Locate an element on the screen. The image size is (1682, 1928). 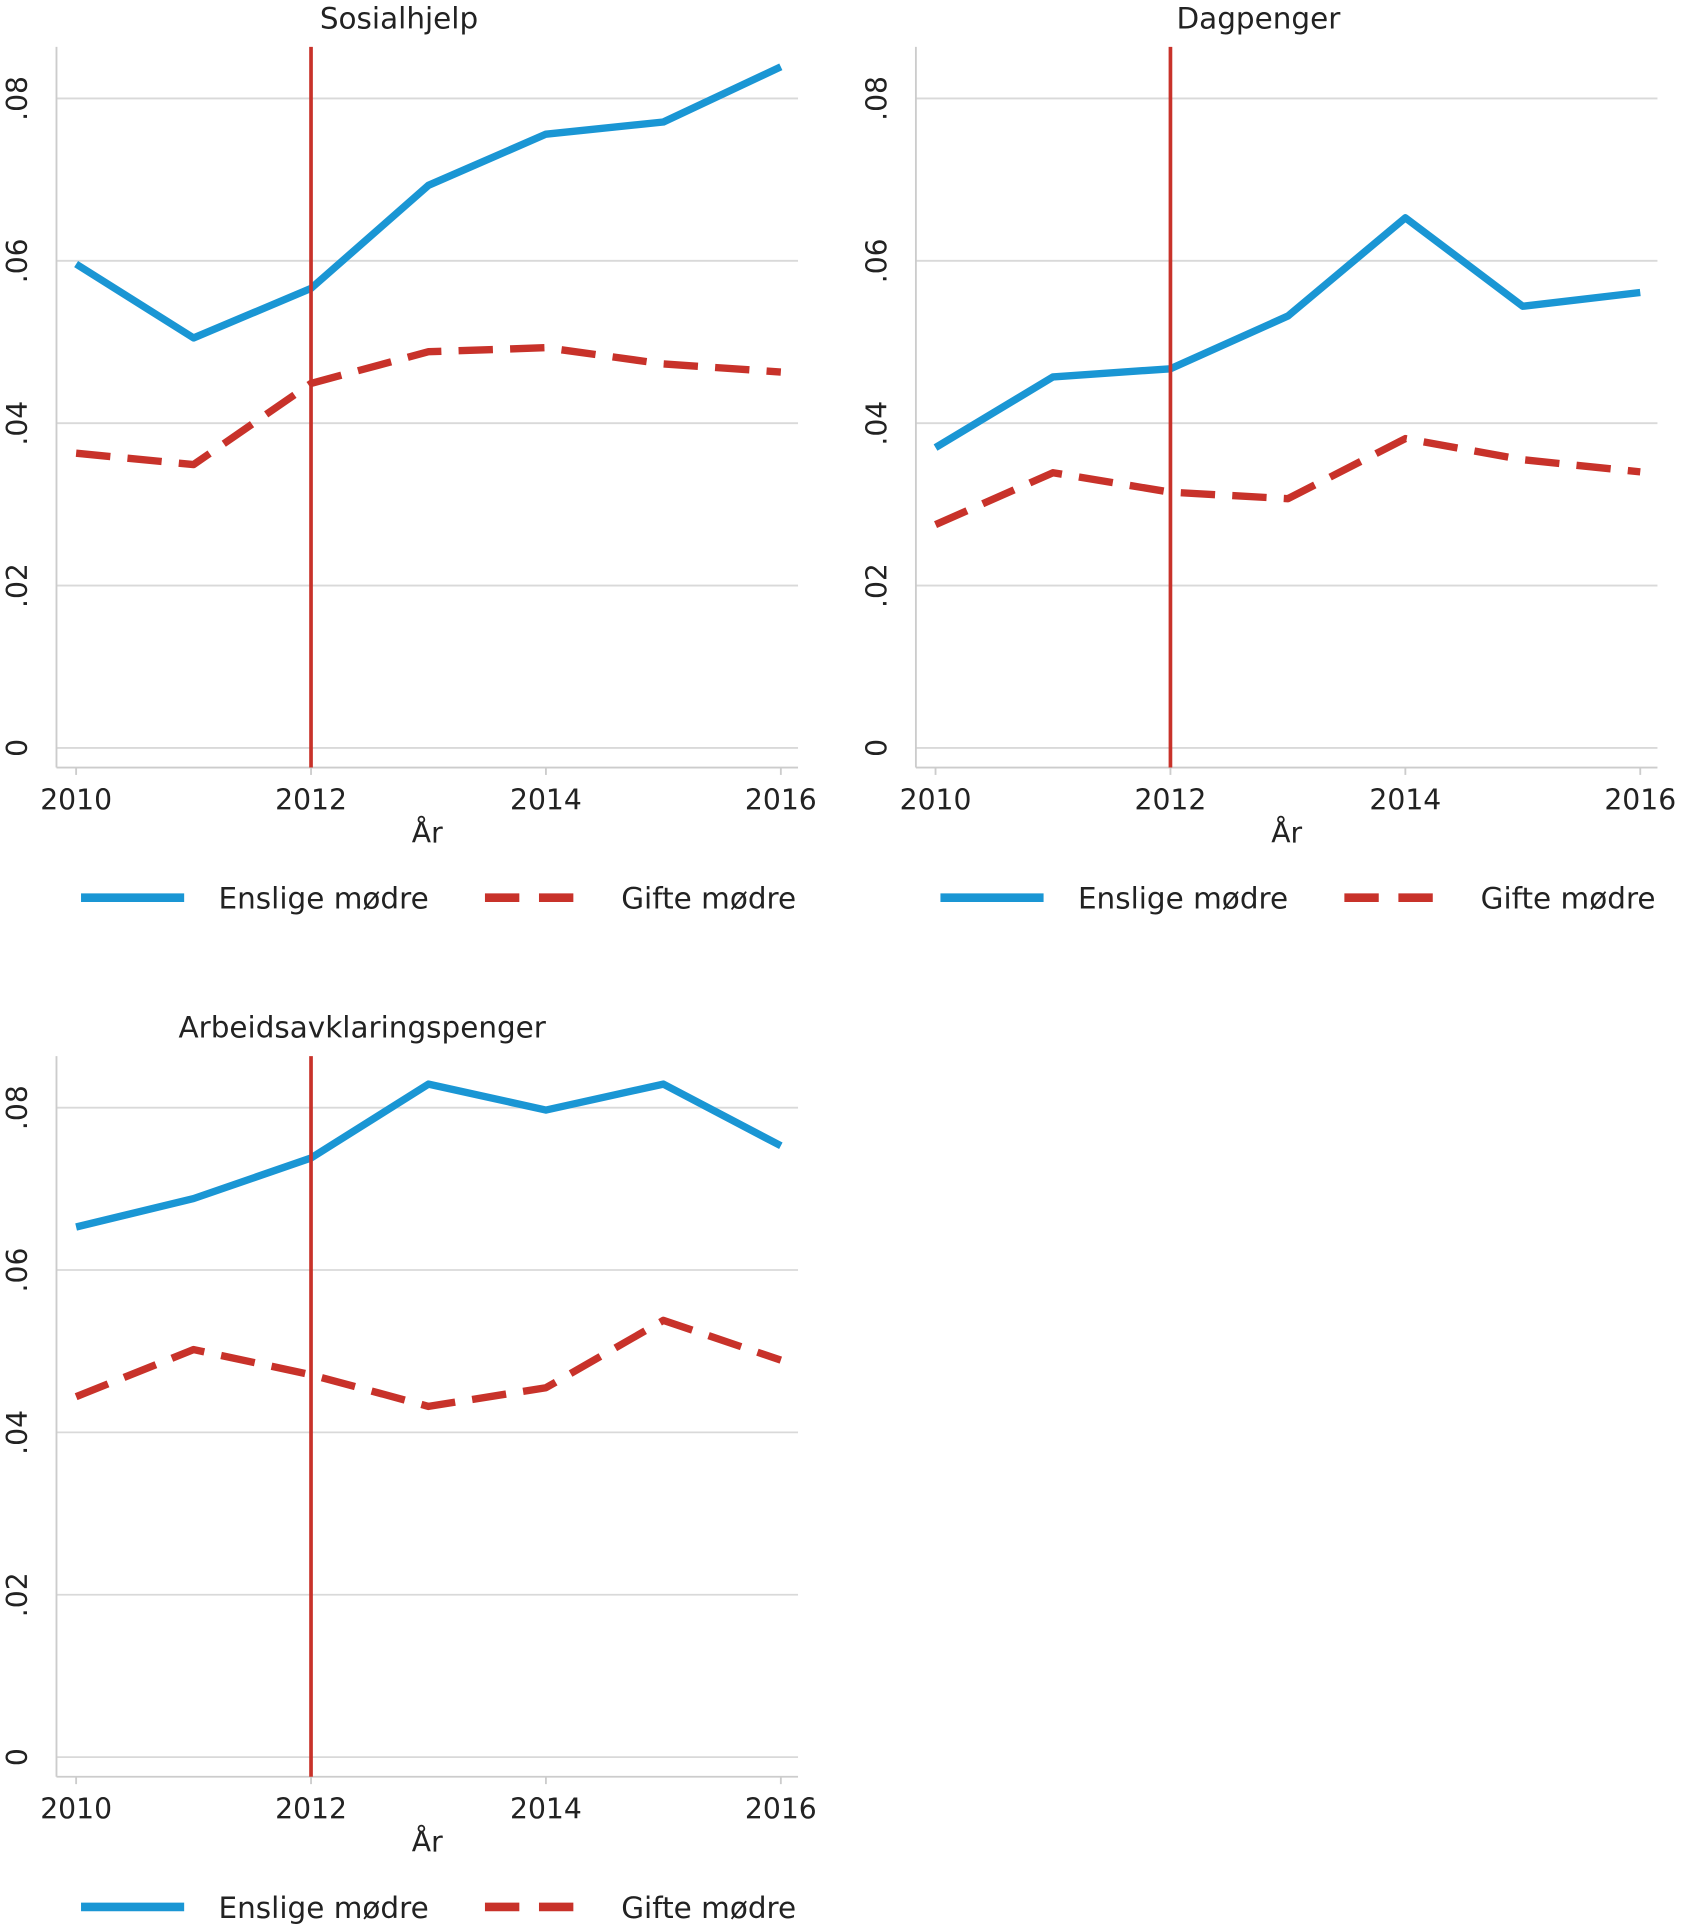
chart-title: Arbeidsavklaringspenger is located at coordinates (362, 1028).